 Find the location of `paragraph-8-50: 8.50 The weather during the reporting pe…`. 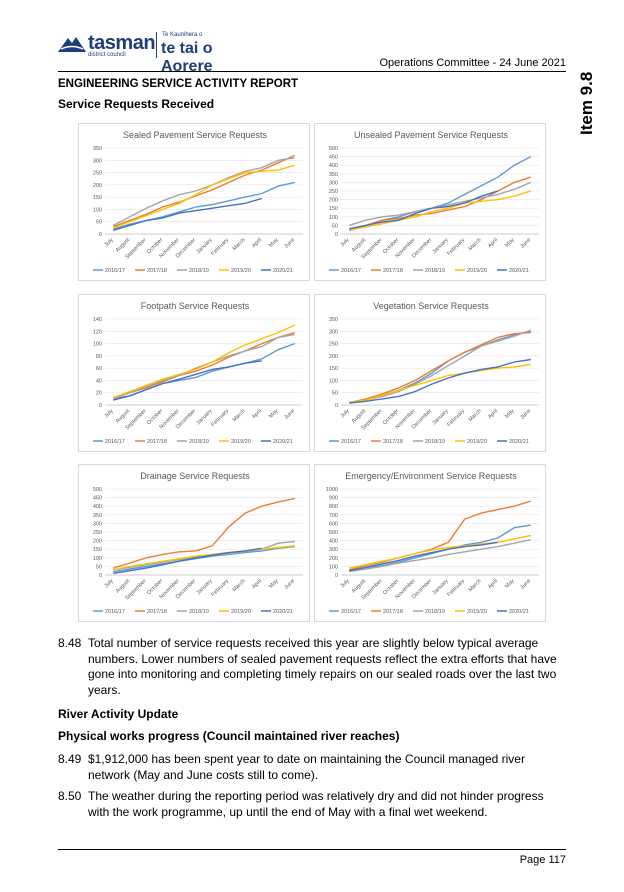

paragraph-8-50: 8.50 The weather during the reporting pe… is located at coordinates (308, 804).